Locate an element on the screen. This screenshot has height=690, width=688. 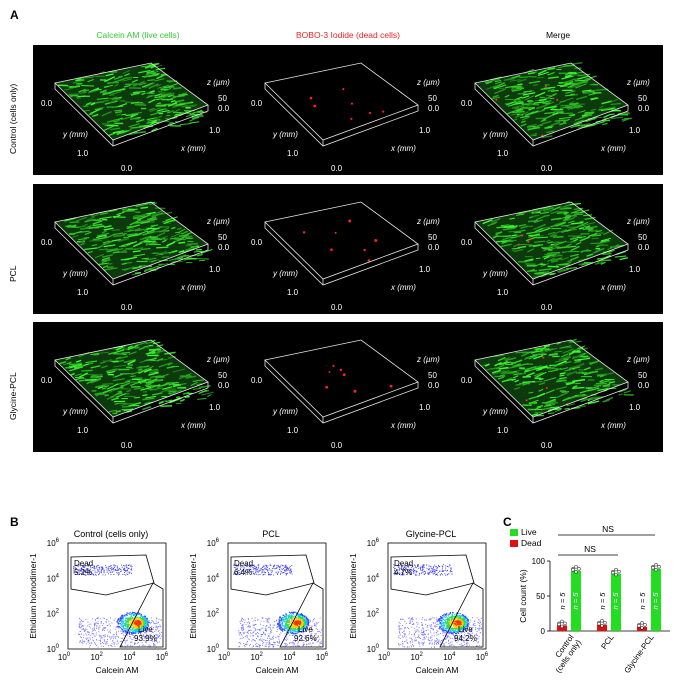
y-tick-label: 0 is located at coordinates (543, 631).